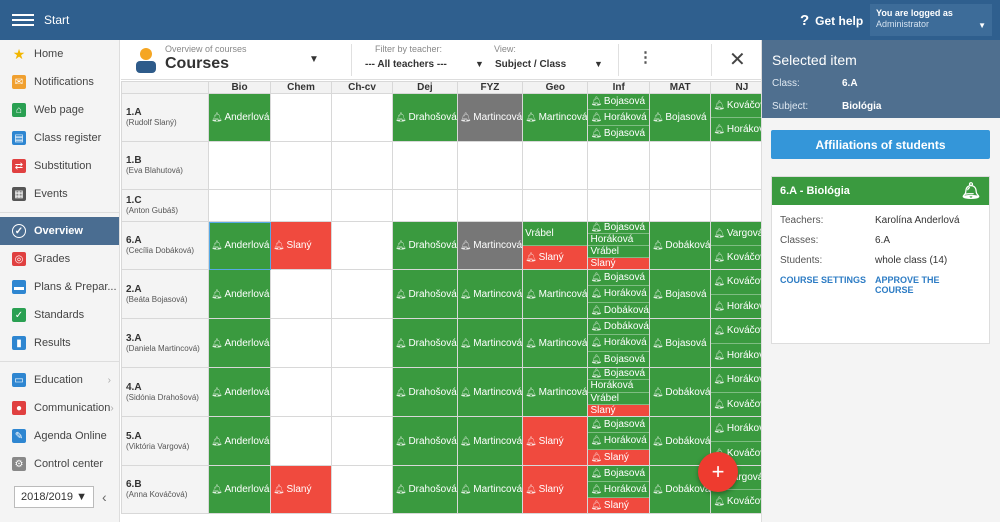 This screenshot has height=522, width=1000. What do you see at coordinates (618, 87) in the screenshot?
I see `column-header: Inf` at bounding box center [618, 87].